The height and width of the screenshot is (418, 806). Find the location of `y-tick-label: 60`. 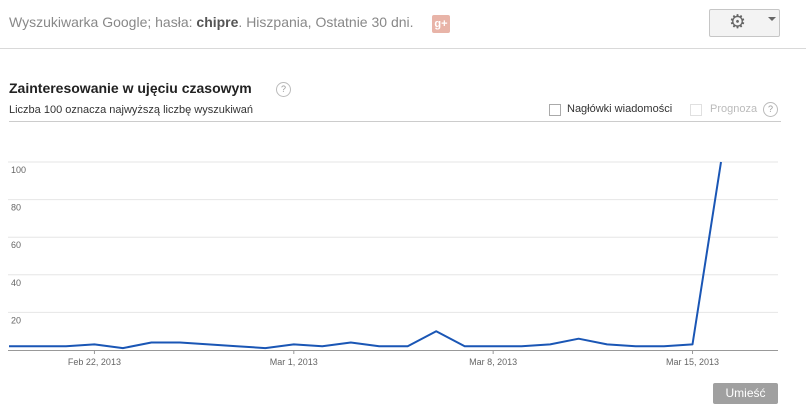

y-tick-label: 60 is located at coordinates (16, 245).